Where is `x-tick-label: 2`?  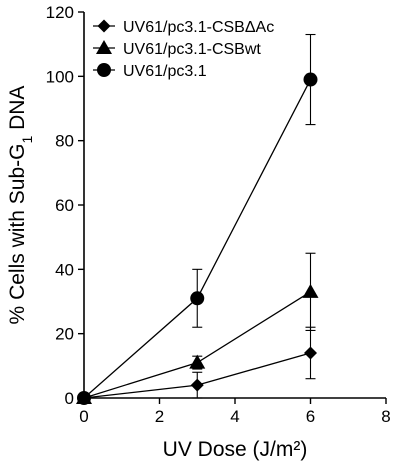
x-tick-label: 2 is located at coordinates (159, 416).